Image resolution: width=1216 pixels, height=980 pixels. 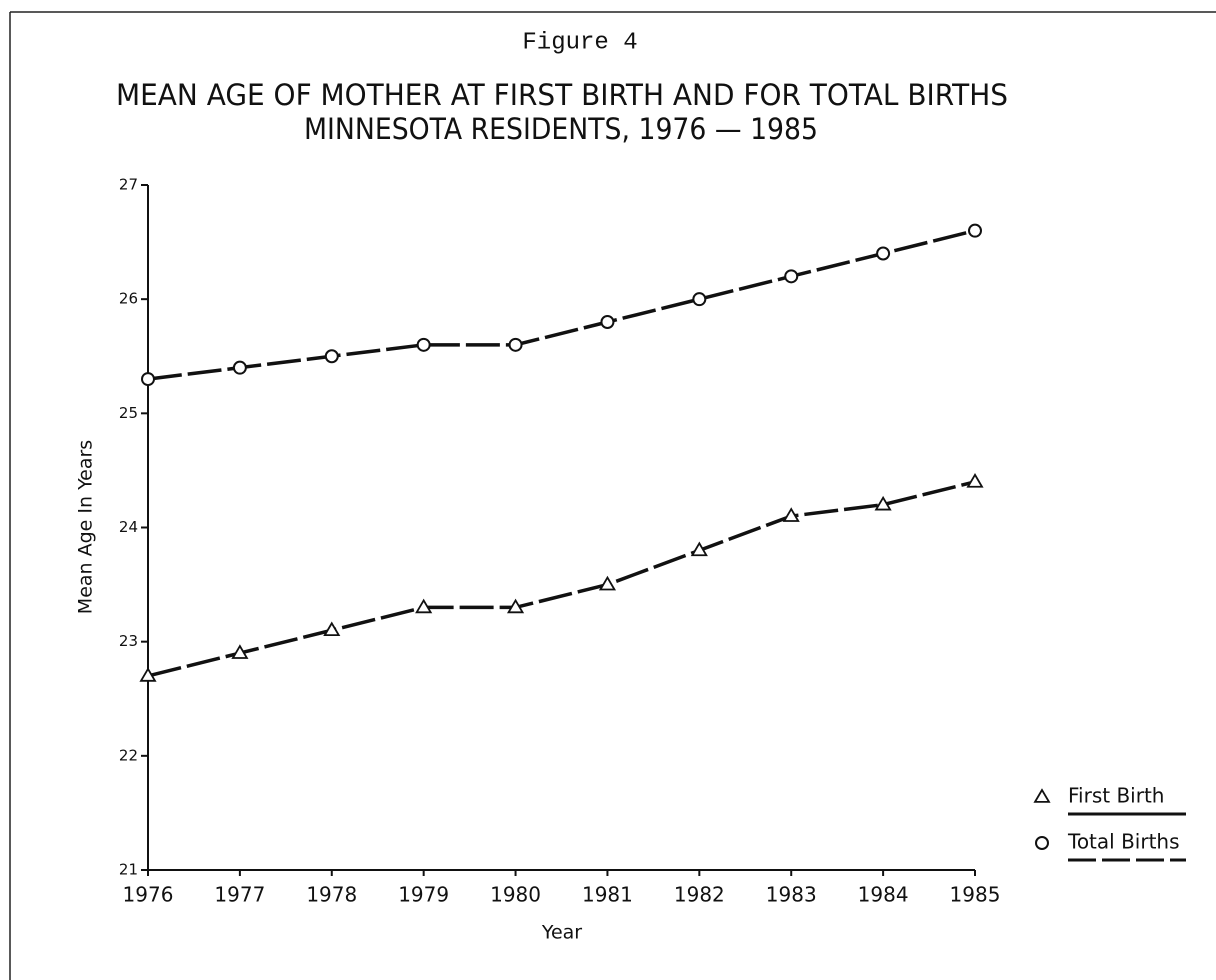 What do you see at coordinates (561, 933) in the screenshot?
I see `x-axis-label: Year` at bounding box center [561, 933].